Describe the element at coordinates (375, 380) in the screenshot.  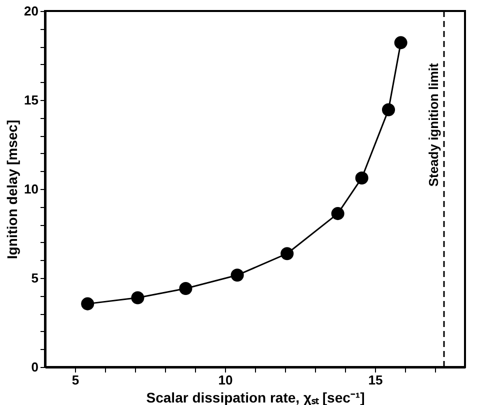
I see `x-tick-label: 15` at that location.